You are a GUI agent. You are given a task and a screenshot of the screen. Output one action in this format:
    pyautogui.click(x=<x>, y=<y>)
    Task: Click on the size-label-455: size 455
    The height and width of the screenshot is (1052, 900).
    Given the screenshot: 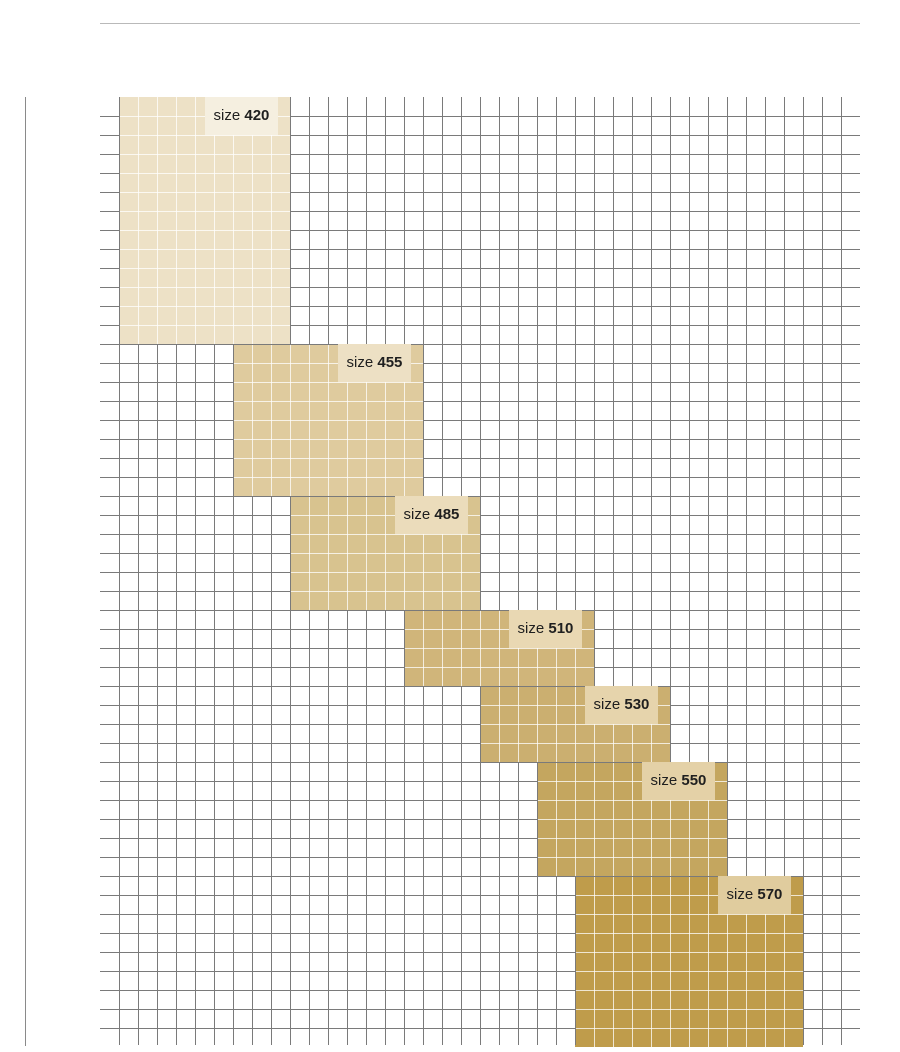 What is the action you would take?
    pyautogui.click(x=374, y=363)
    